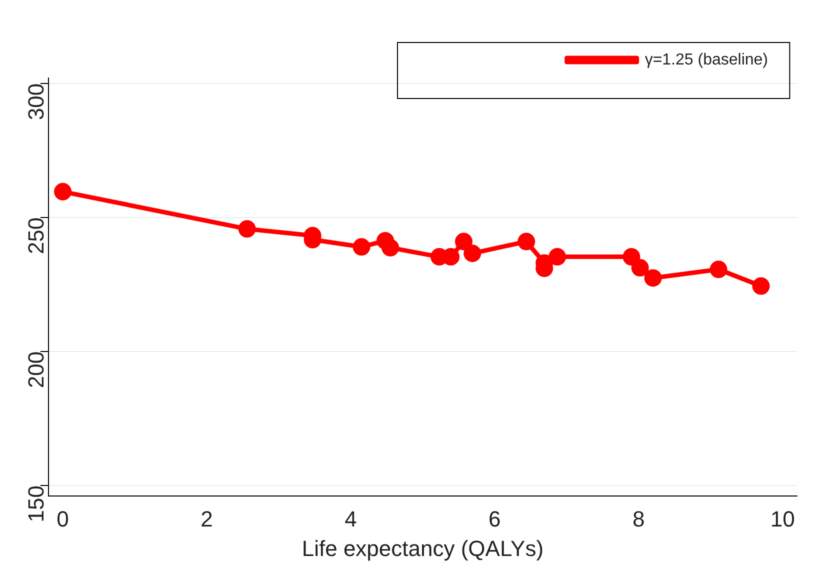  What do you see at coordinates (494, 519) in the screenshot?
I see `x-tick-label: 6` at bounding box center [494, 519].